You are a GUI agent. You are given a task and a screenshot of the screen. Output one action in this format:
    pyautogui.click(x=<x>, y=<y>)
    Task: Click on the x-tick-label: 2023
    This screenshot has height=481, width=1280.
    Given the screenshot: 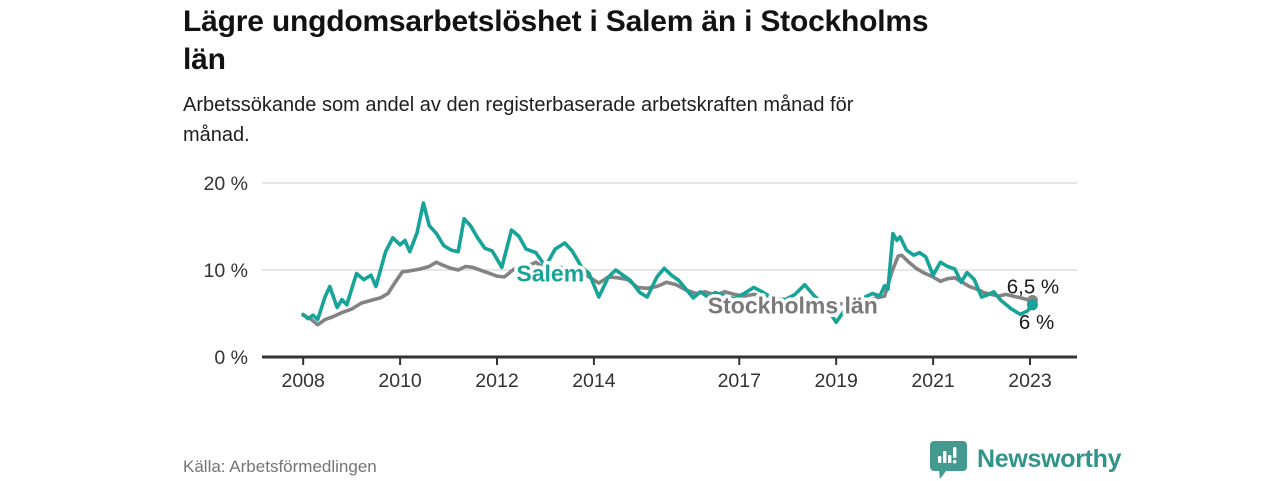 What is the action you would take?
    pyautogui.click(x=1029, y=381)
    